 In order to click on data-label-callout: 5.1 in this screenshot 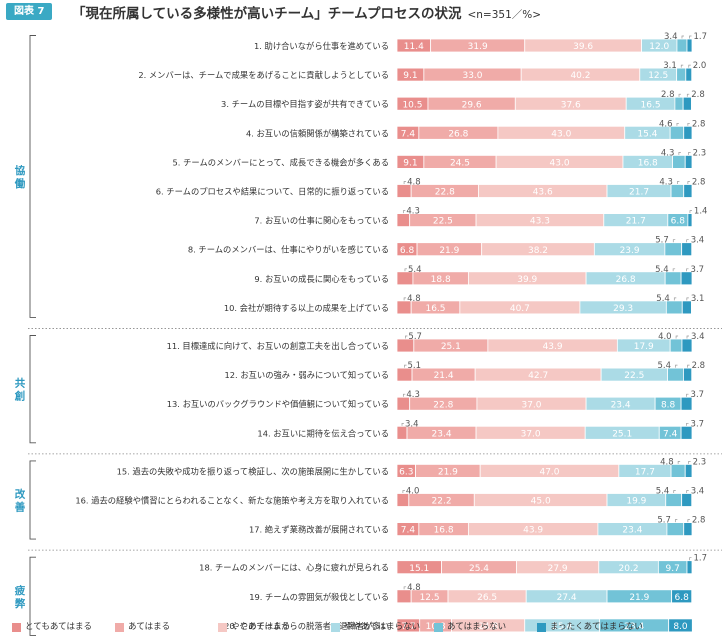, I will do `click(415, 366)`.